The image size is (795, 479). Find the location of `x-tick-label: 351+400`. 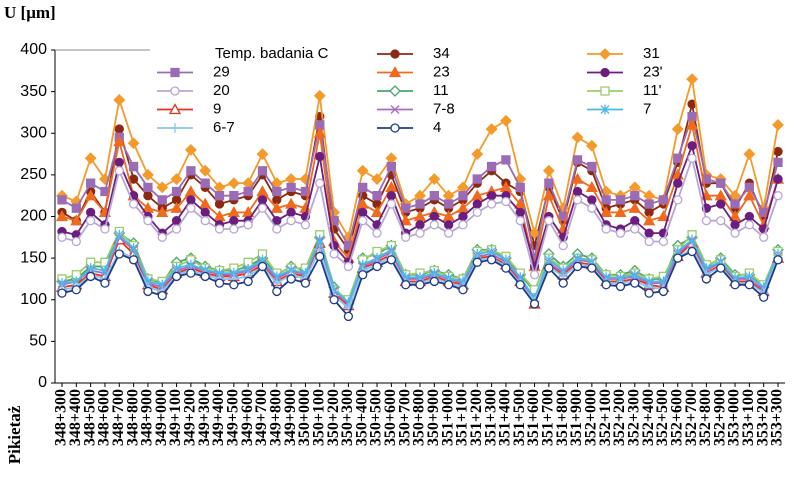

x-tick-label: 351+400 is located at coordinates (505, 417).